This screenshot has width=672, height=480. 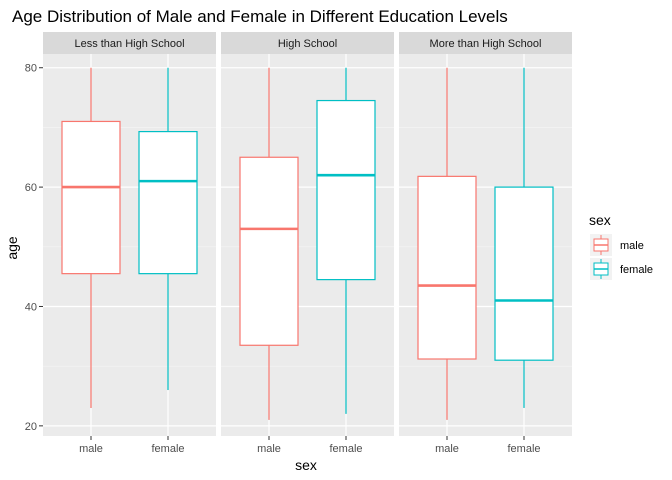 What do you see at coordinates (31, 69) in the screenshot?
I see `y-tick-label: 80` at bounding box center [31, 69].